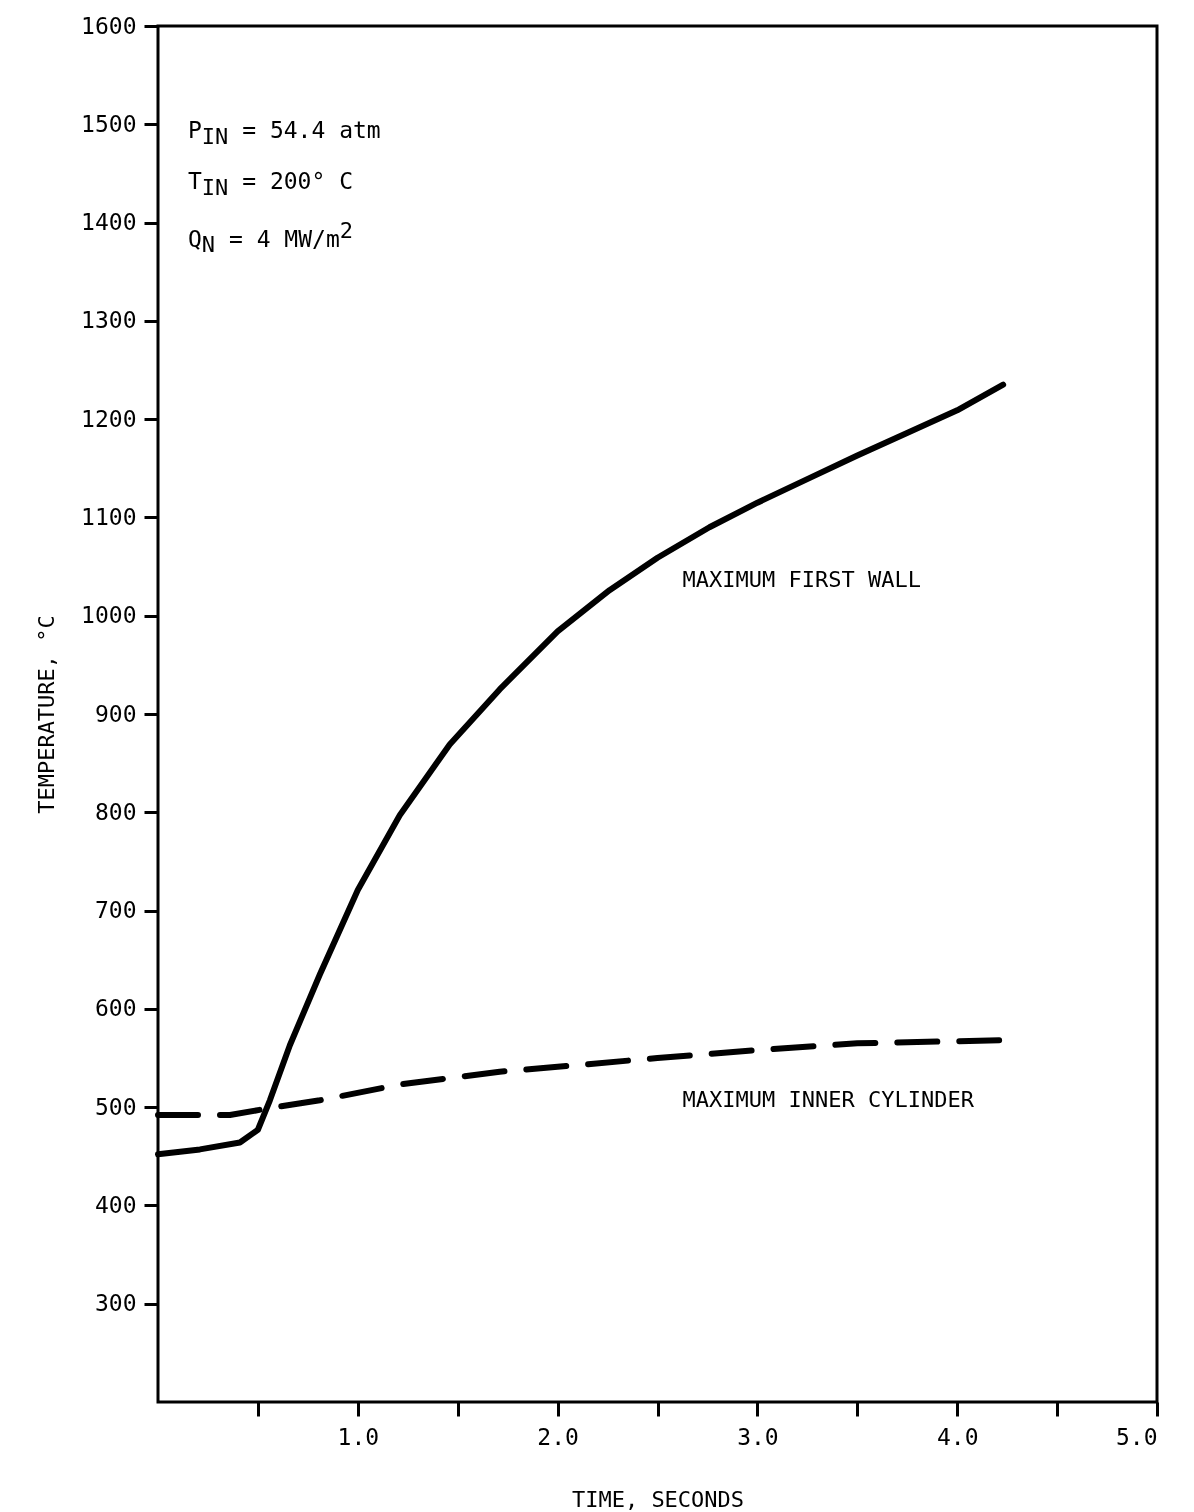 Image resolution: width=1194 pixels, height=1512 pixels. Describe the element at coordinates (1136, 1436) in the screenshot. I see `x-tick-label: 5.0` at that location.